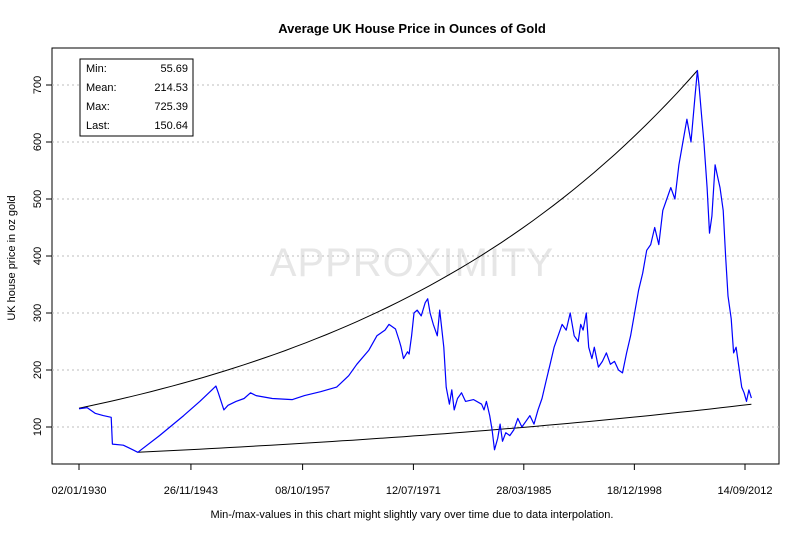 Image resolution: width=800 pixels, height=533 pixels. Describe the element at coordinates (523, 491) in the screenshot. I see `x-tick-label-4: 28/03/1985` at that location.